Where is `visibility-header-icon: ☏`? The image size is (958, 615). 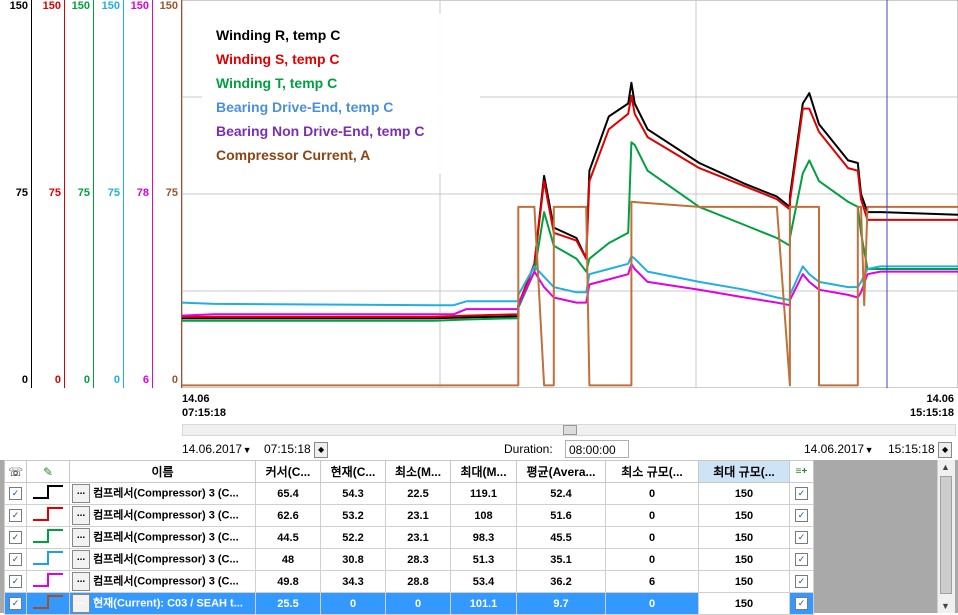 visibility-header-icon: ☏ is located at coordinates (15, 471).